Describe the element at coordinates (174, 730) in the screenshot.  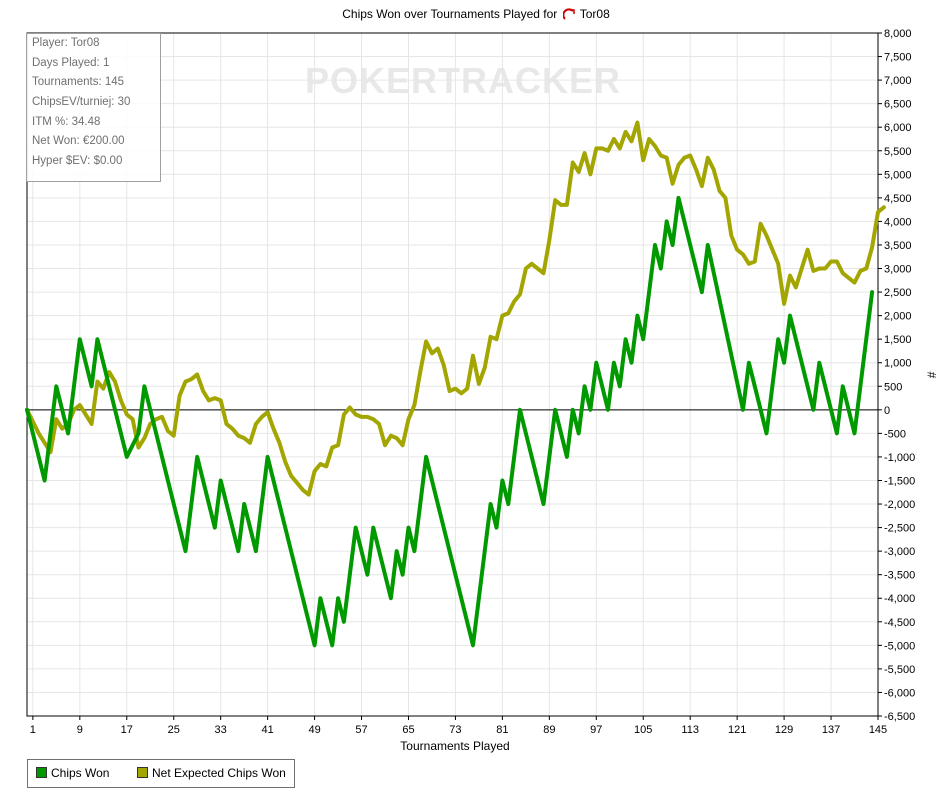
I see `x-tick-label: 25` at that location.